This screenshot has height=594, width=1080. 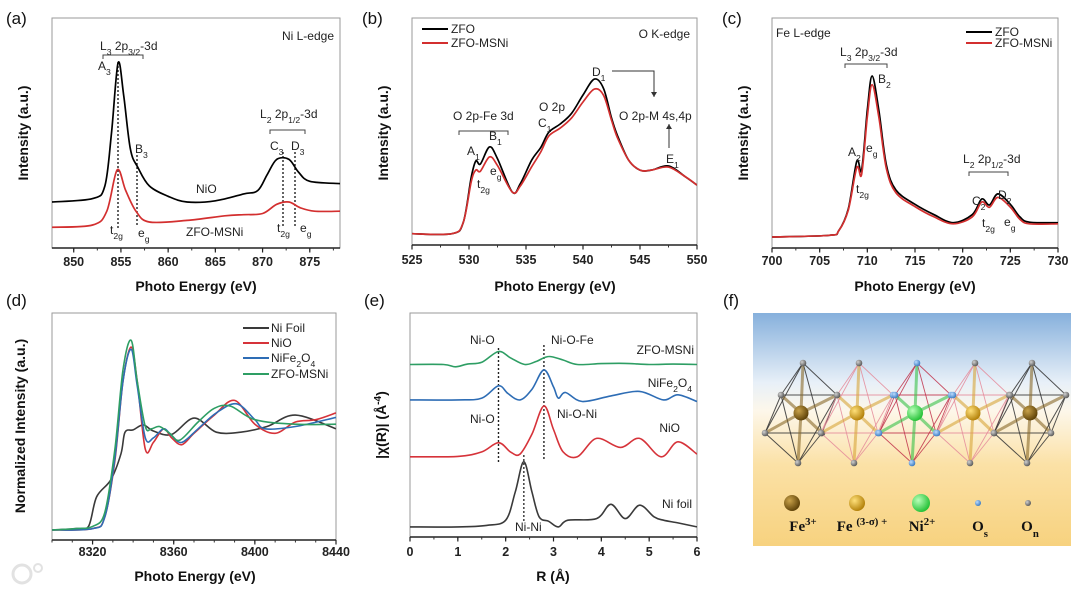 What do you see at coordinates (378, 399) in the screenshot?
I see `y-axis-title-supscript: -4` at bounding box center [378, 399].